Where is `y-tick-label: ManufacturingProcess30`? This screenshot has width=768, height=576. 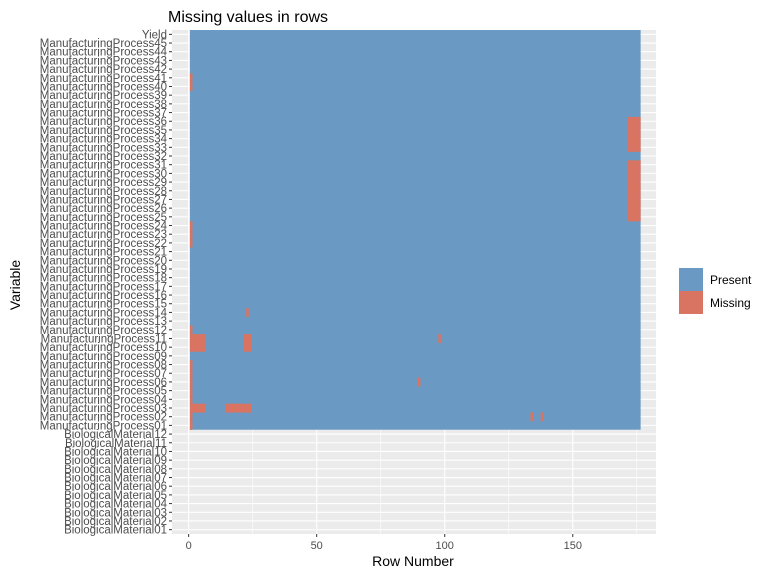
y-tick-label: ManufacturingProcess30 is located at coordinates (103, 174).